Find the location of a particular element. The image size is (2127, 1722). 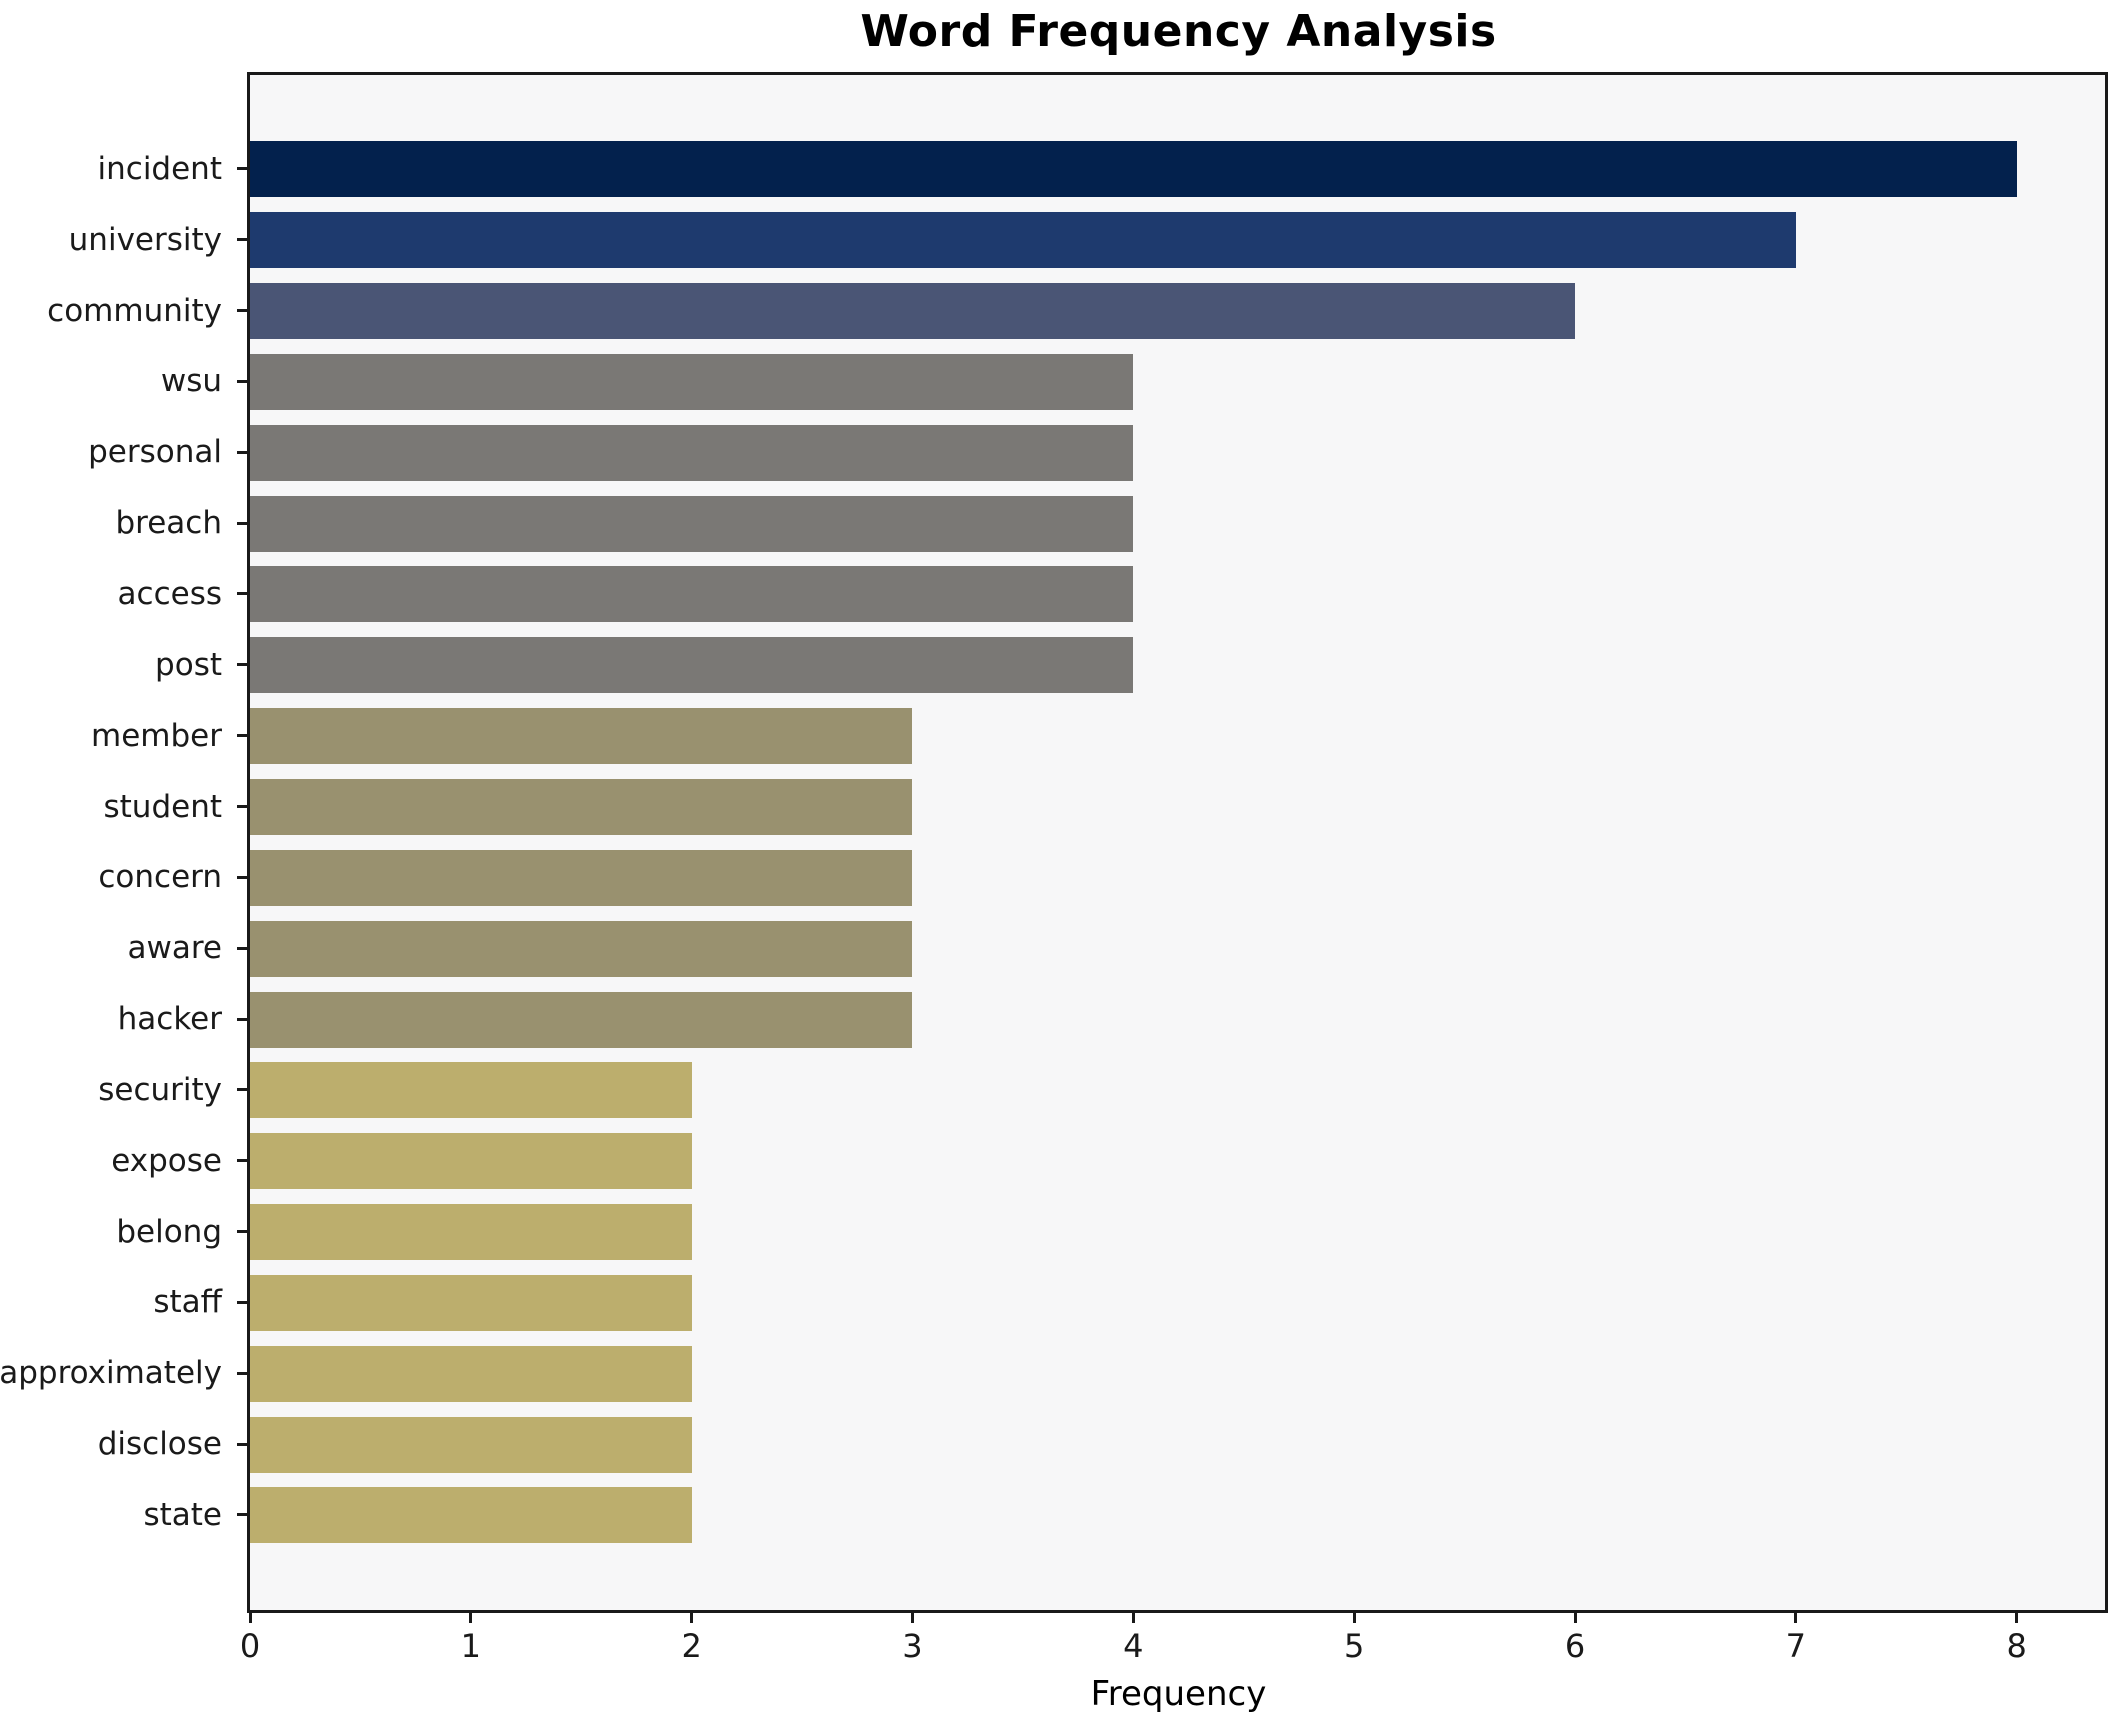

category-label: breach is located at coordinates (168, 523).